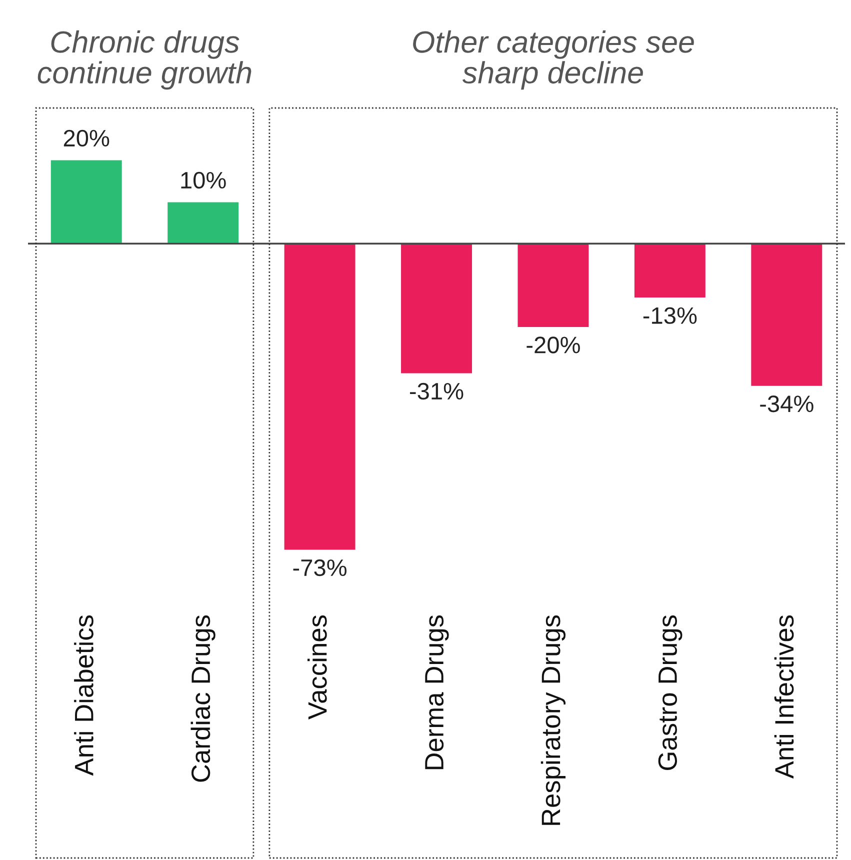 The width and height of the screenshot is (851, 860). I want to click on data-label: 10%, so click(203, 180).